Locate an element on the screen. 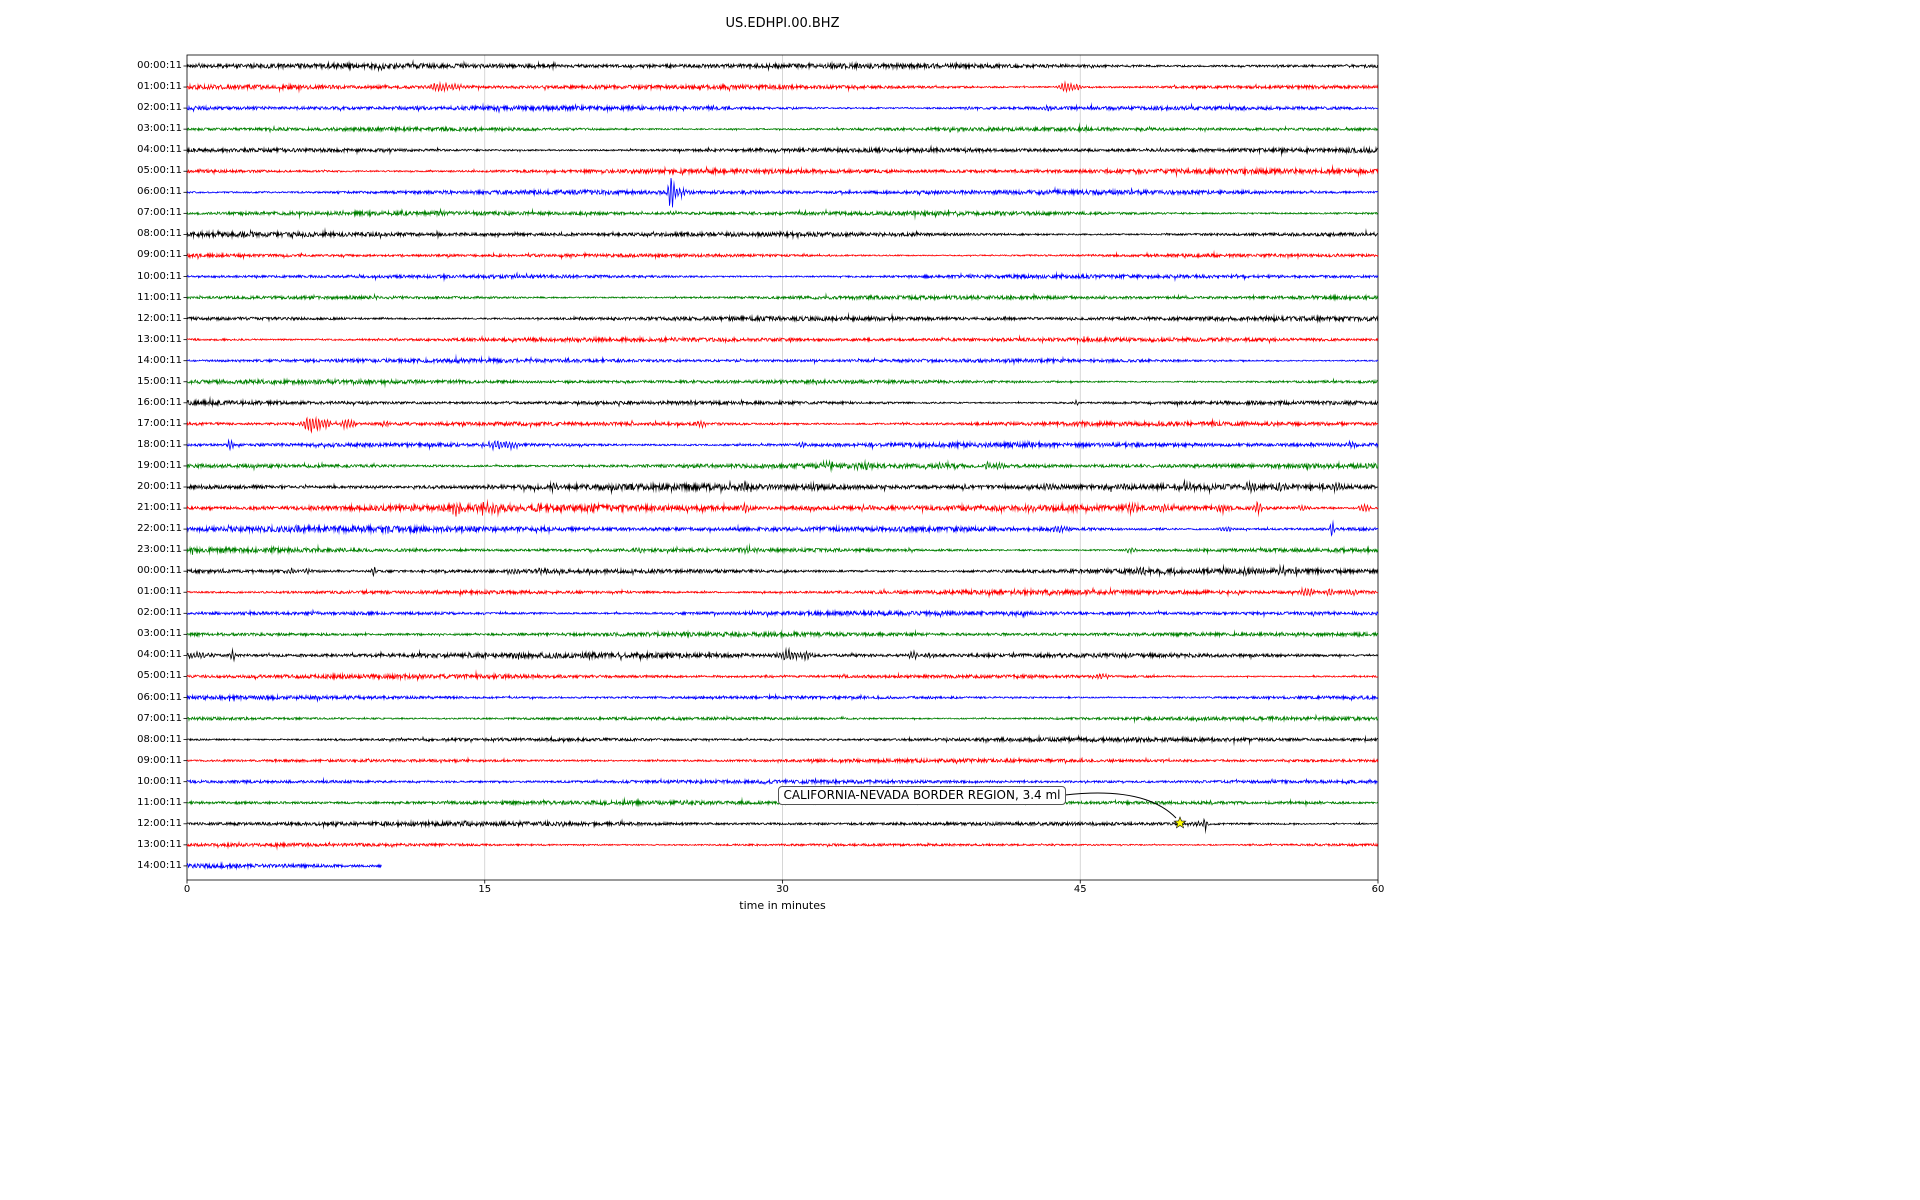 This screenshot has height=1200, width=1920. row-label-13: 13:00:11 is located at coordinates (159, 339).